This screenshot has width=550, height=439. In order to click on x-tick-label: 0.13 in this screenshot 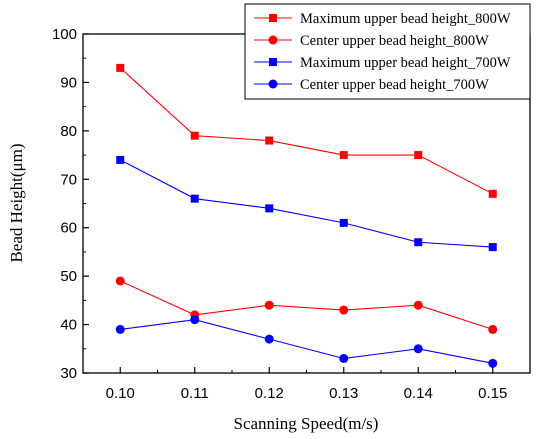, I will do `click(343, 393)`.